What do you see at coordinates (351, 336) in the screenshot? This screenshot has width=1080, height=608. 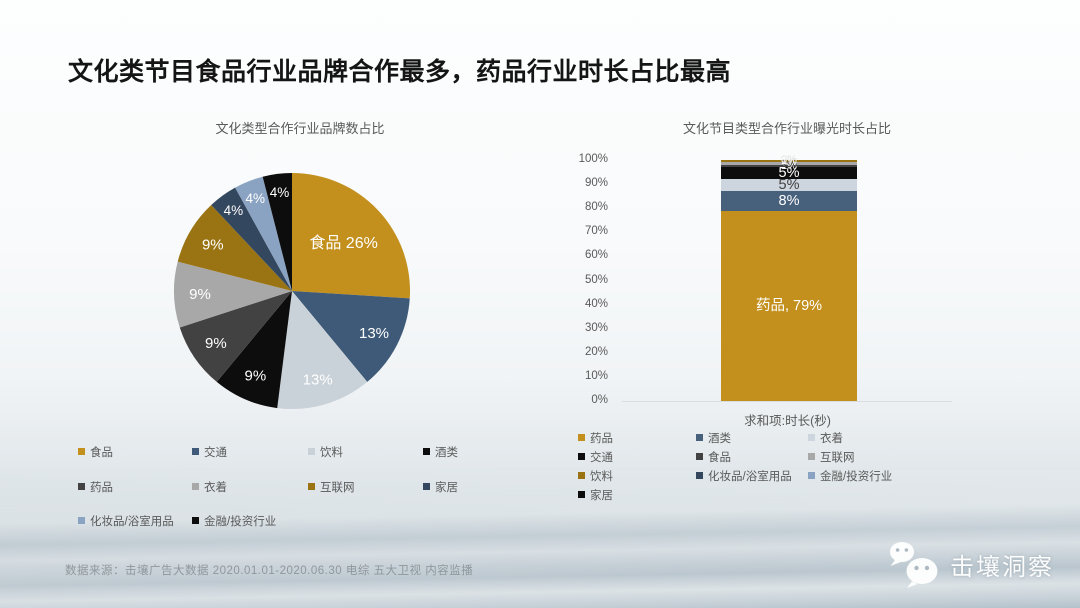 I see `pie-slice-交通` at bounding box center [351, 336].